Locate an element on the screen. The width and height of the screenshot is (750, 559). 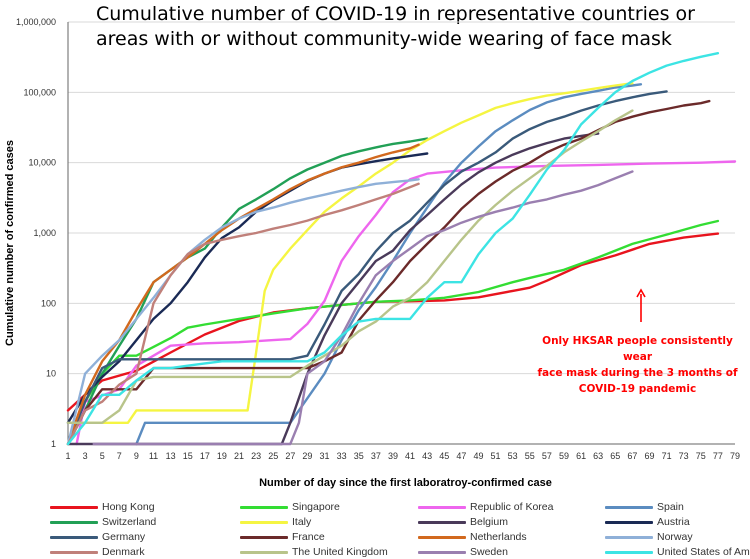
x-tick-label: 75 is located at coordinates (701, 456).